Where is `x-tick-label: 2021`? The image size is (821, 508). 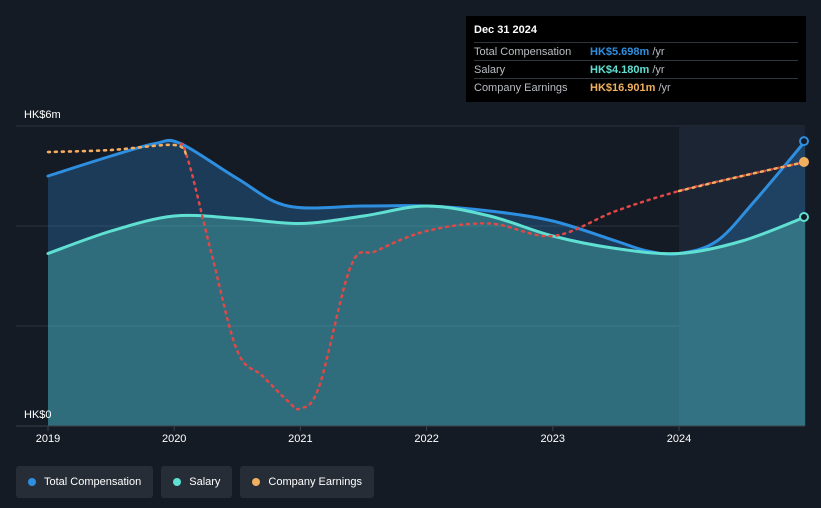 x-tick-label: 2021 is located at coordinates (300, 439).